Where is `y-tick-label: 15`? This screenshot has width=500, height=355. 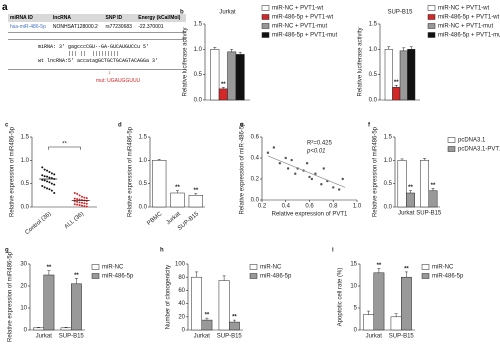
y-tick-label: 15 is located at coordinates (353, 265).